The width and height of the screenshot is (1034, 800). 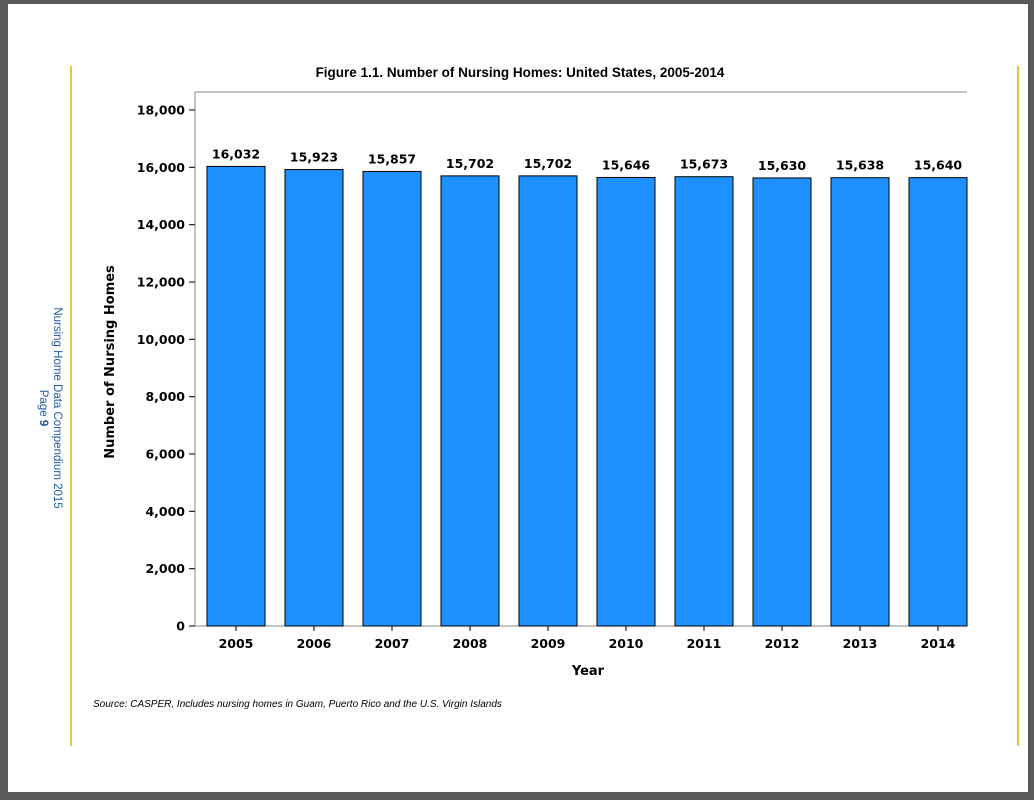 I want to click on y-tick-label: 10,000, so click(x=161, y=339).